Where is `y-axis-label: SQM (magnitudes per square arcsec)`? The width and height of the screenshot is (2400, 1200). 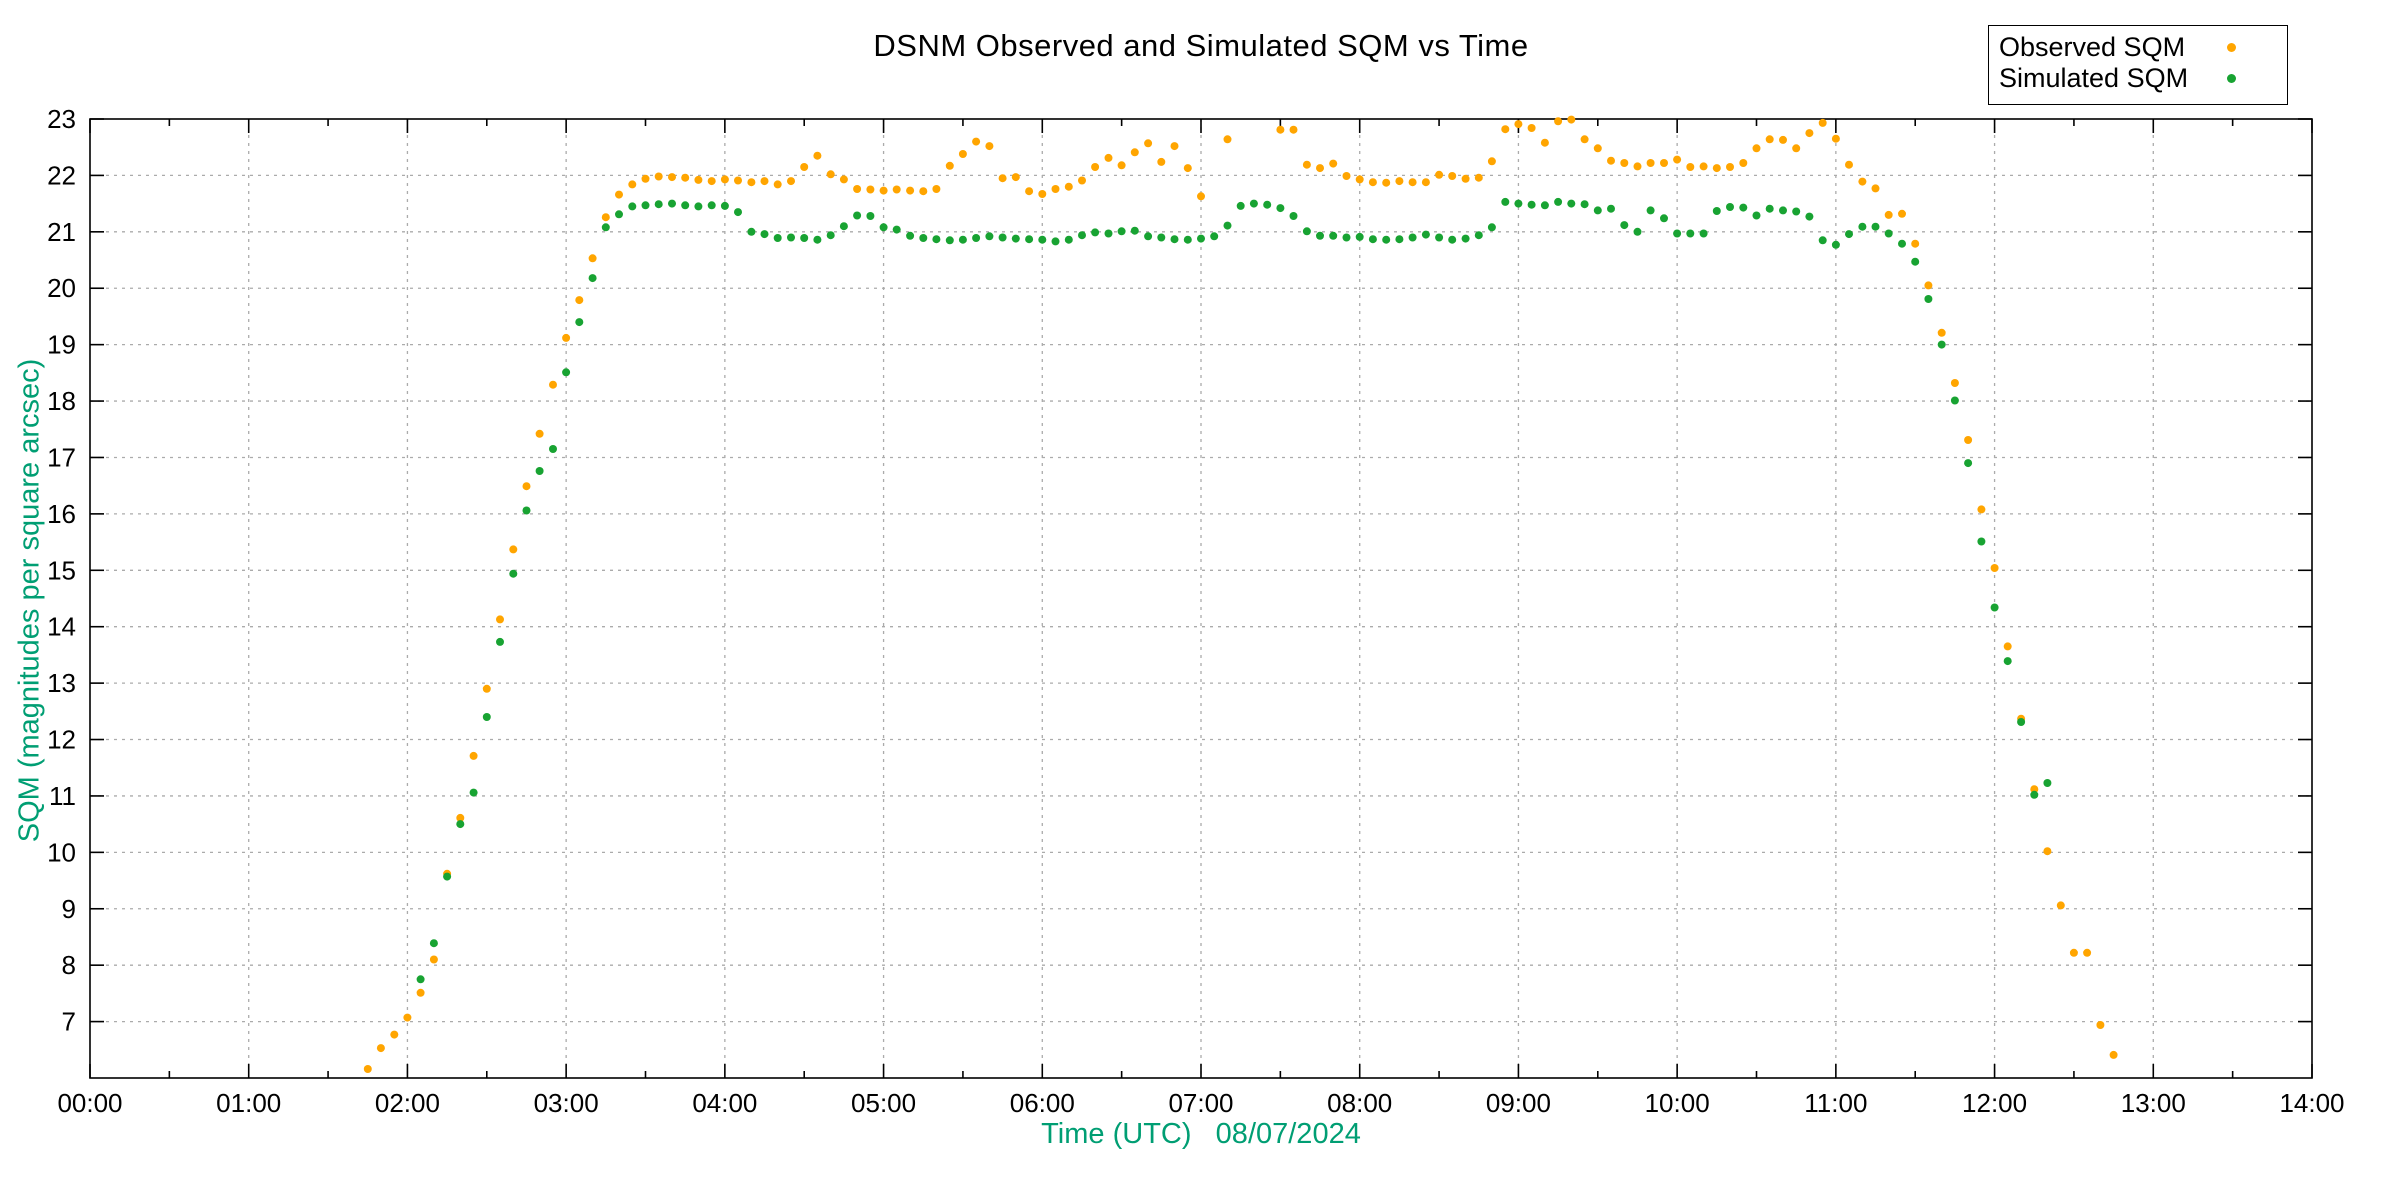
y-axis-label: SQM (magnitudes per square arcsec) is located at coordinates (29, 600).